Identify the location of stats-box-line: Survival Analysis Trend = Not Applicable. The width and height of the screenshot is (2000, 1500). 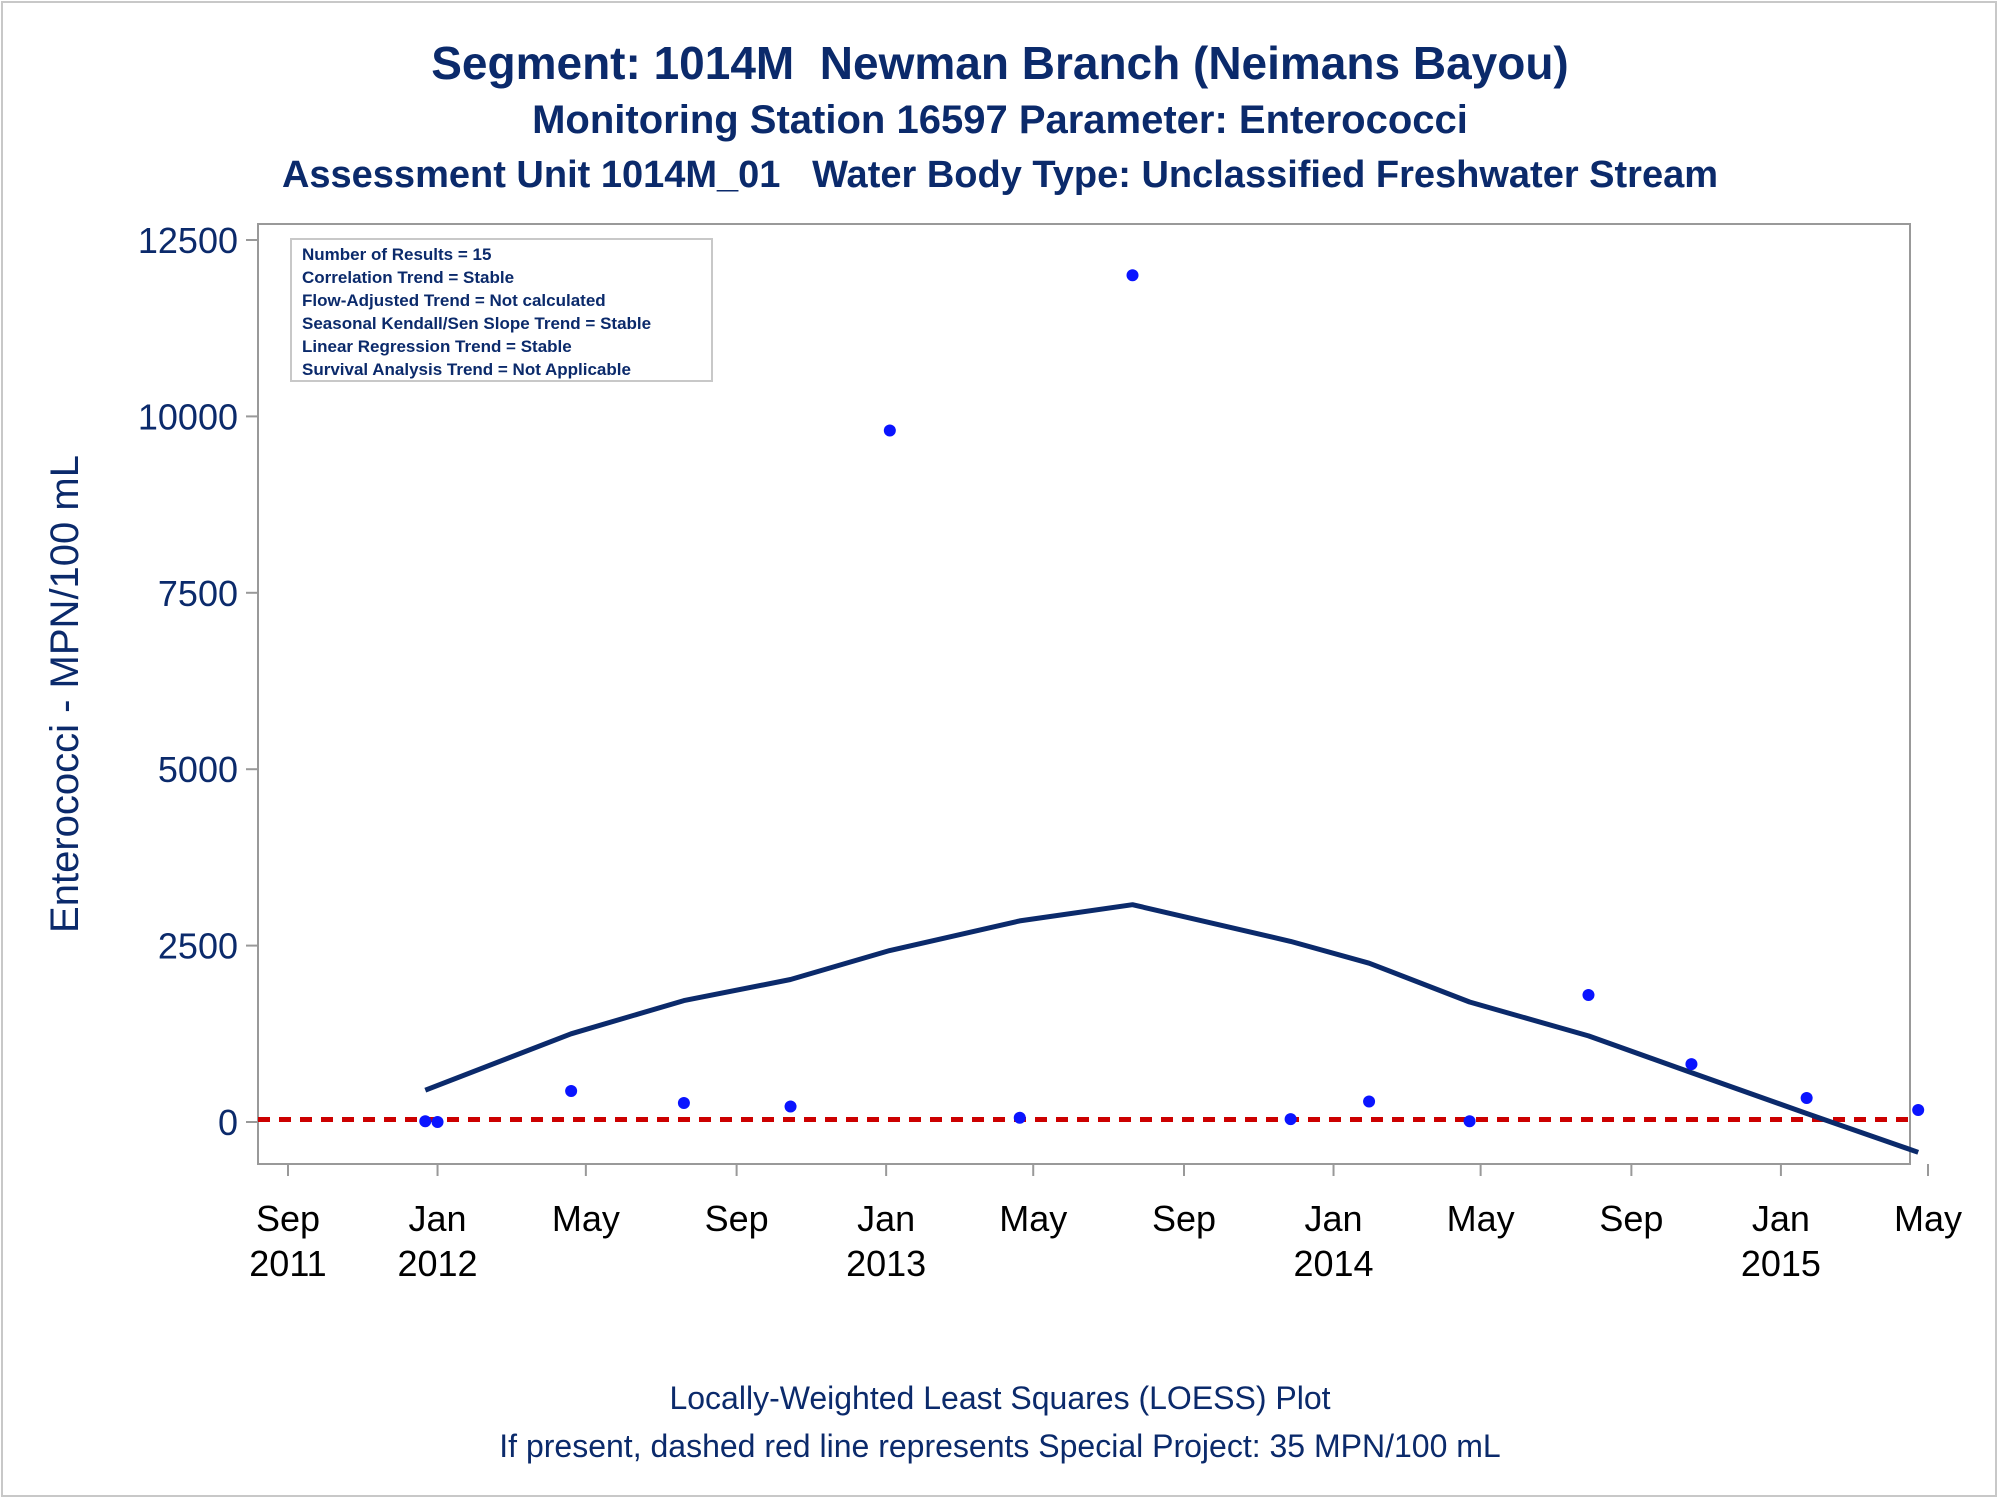
(466, 369).